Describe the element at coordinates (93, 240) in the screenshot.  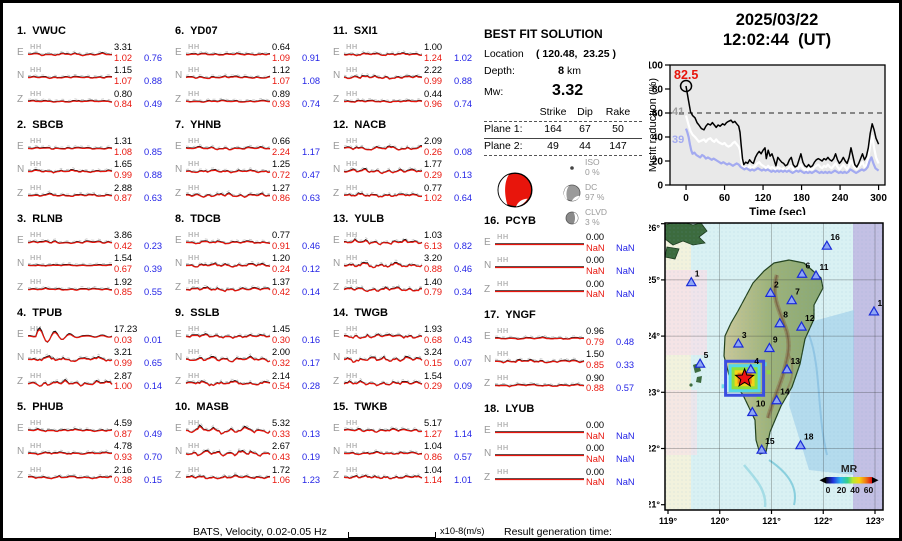
I see `channel-row-e: E HH 3.86 0.42 0.23` at that location.